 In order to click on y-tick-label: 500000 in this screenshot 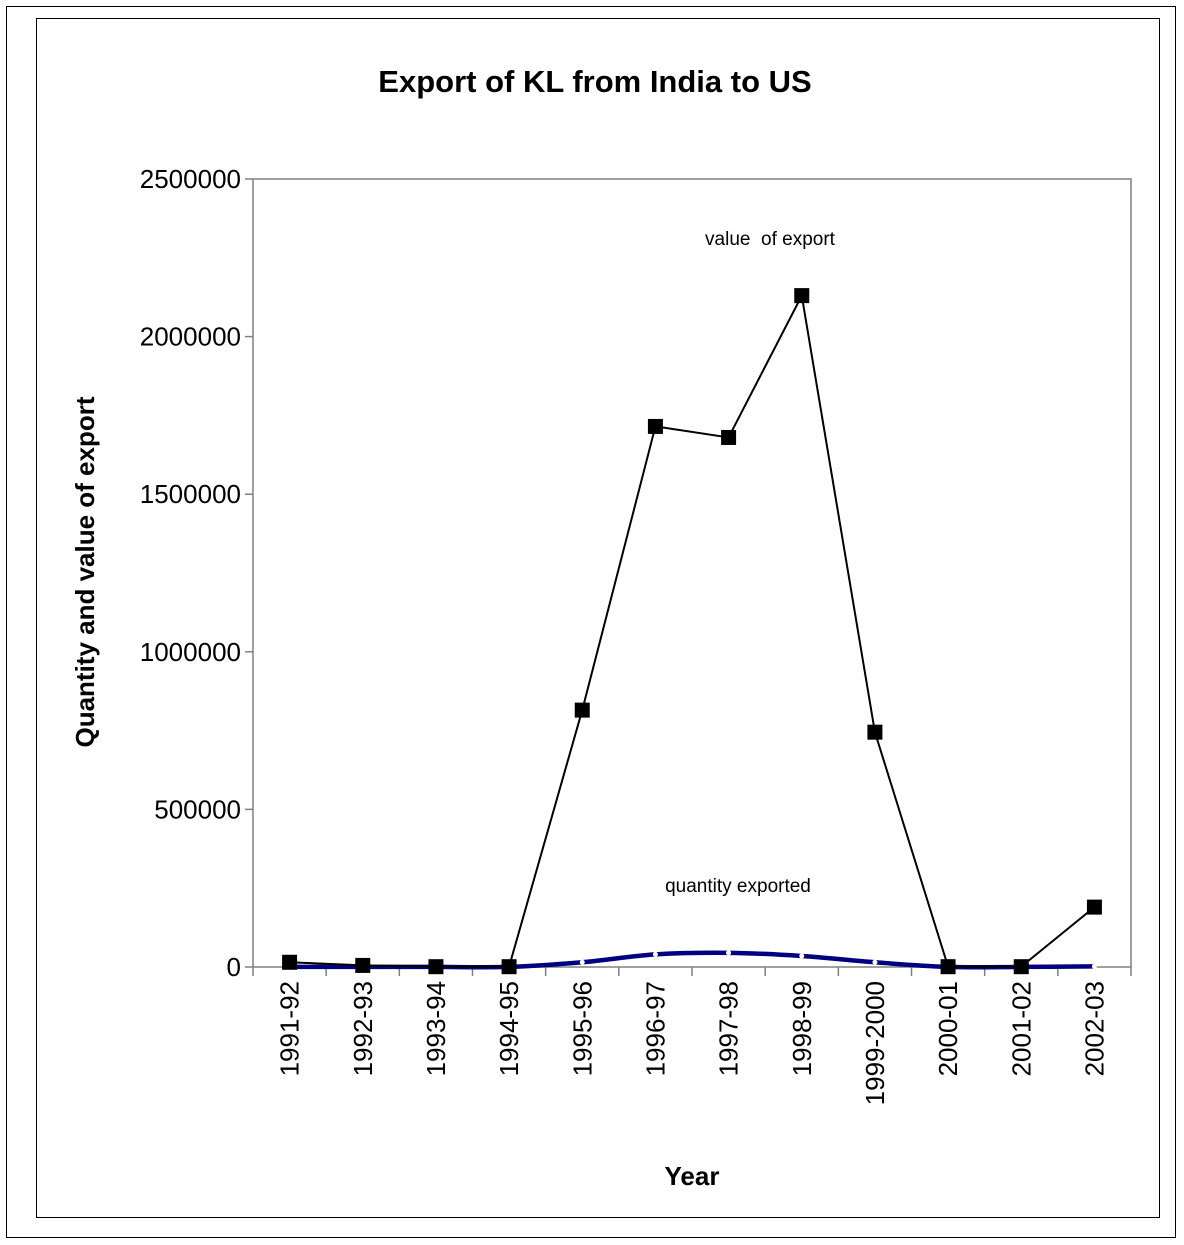, I will do `click(197, 809)`.